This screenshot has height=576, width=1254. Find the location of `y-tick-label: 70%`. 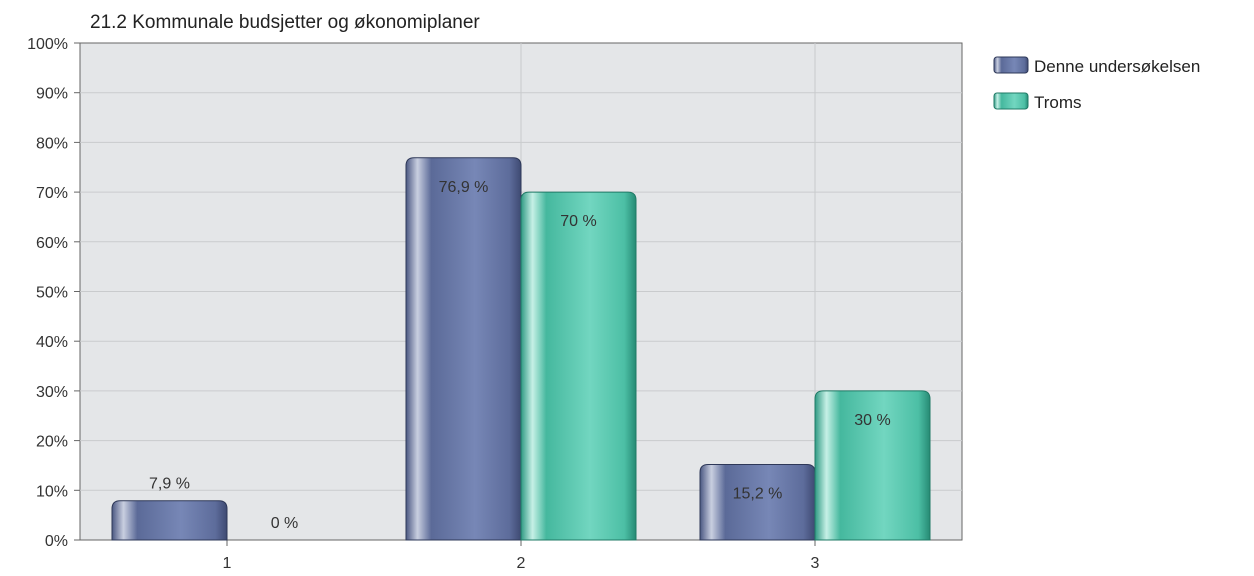

y-tick-label: 70% is located at coordinates (52, 193).